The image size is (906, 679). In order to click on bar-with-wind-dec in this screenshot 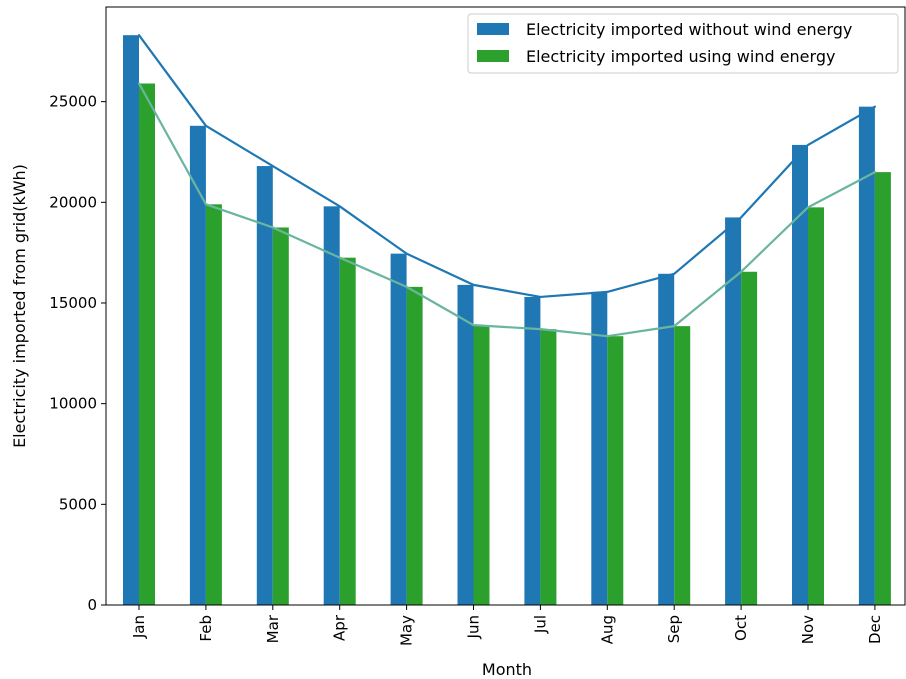, I will do `click(882, 388)`.